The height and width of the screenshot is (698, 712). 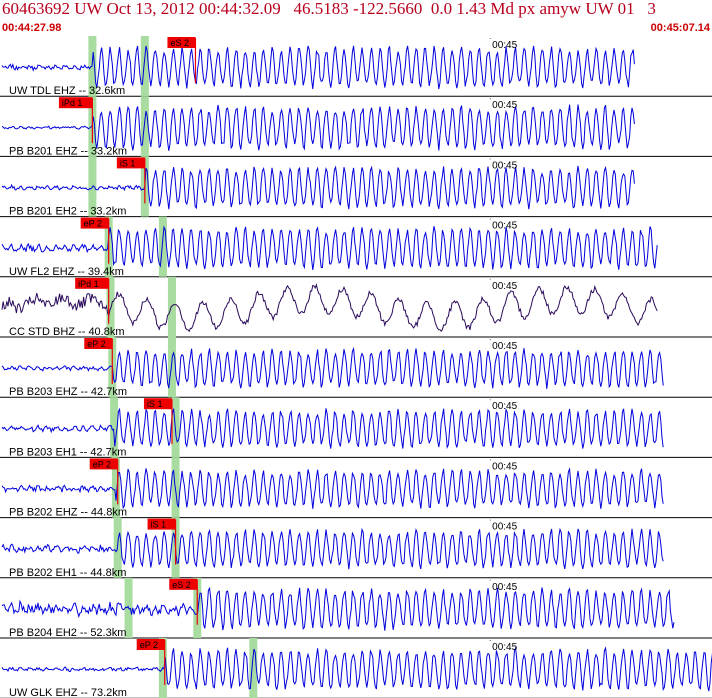 I want to click on station-label: PB B201 EH2 -- 33.2km, so click(x=67, y=212).